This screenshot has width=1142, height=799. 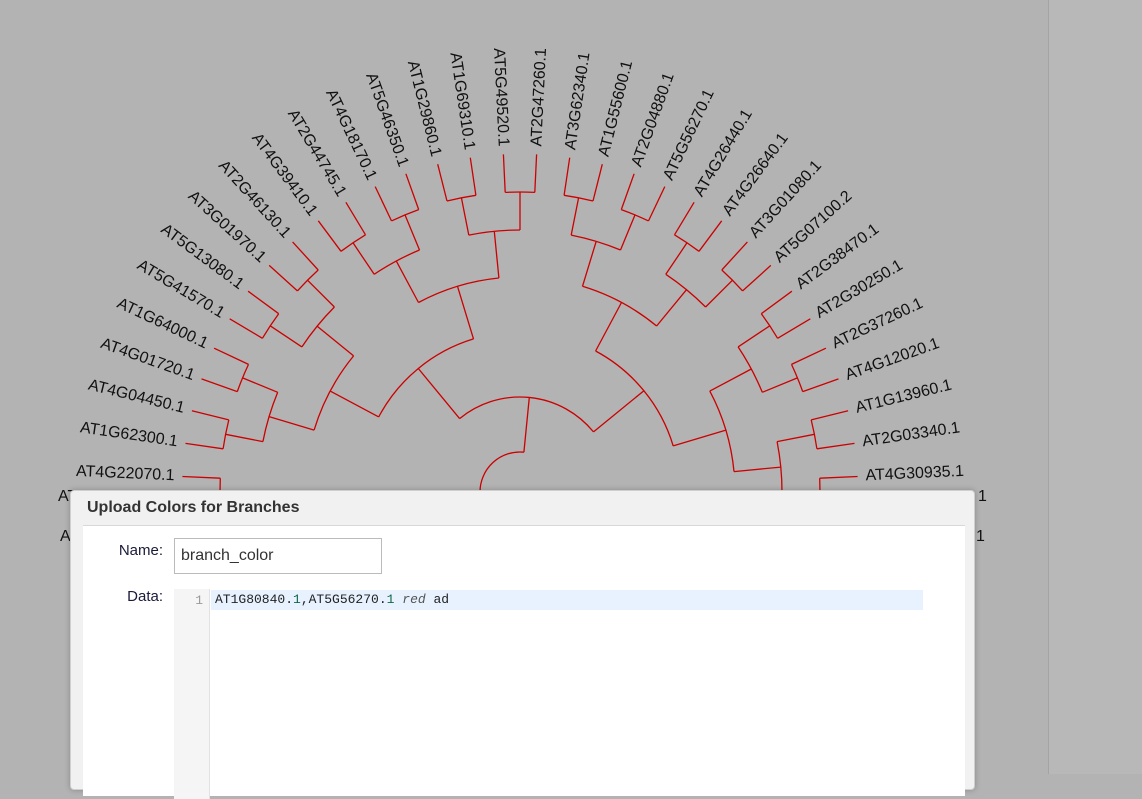 What do you see at coordinates (501, 97) in the screenshot?
I see `leaf-label: AT5G49520.1` at bounding box center [501, 97].